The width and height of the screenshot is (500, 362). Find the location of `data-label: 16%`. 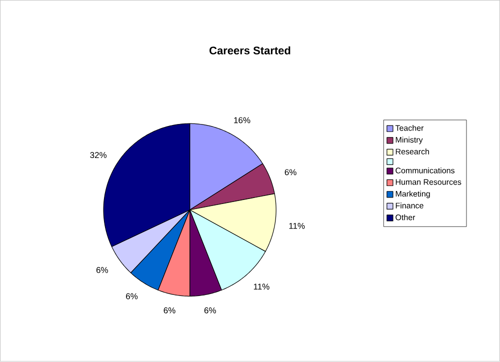

data-label: 16% is located at coordinates (242, 120).